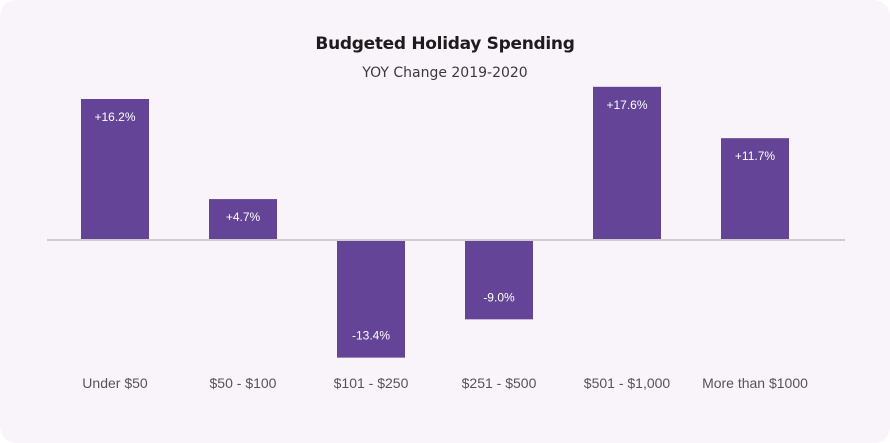  What do you see at coordinates (445, 73) in the screenshot?
I see `chart-subtitle: YOY Change 2019-2020` at bounding box center [445, 73].